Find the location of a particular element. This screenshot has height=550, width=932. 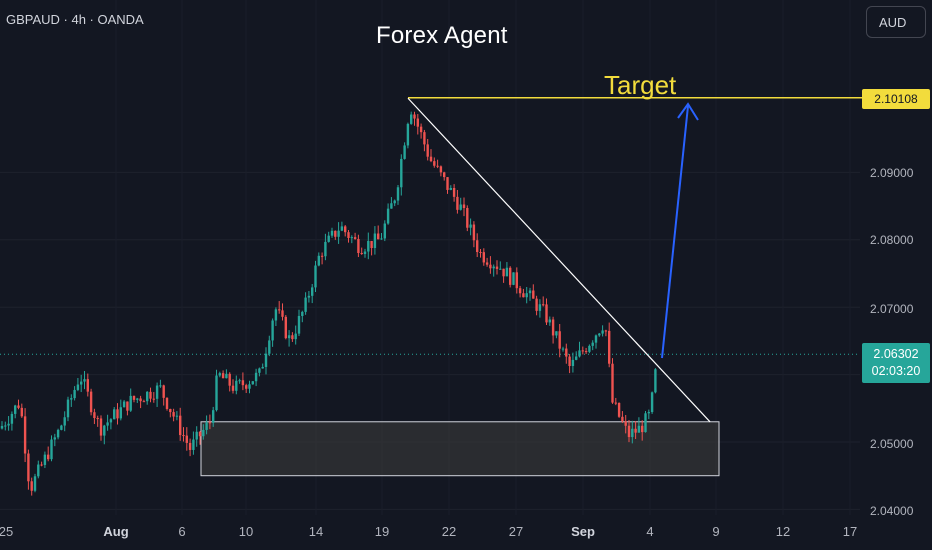

price-tick: 2.08000 is located at coordinates (892, 240).